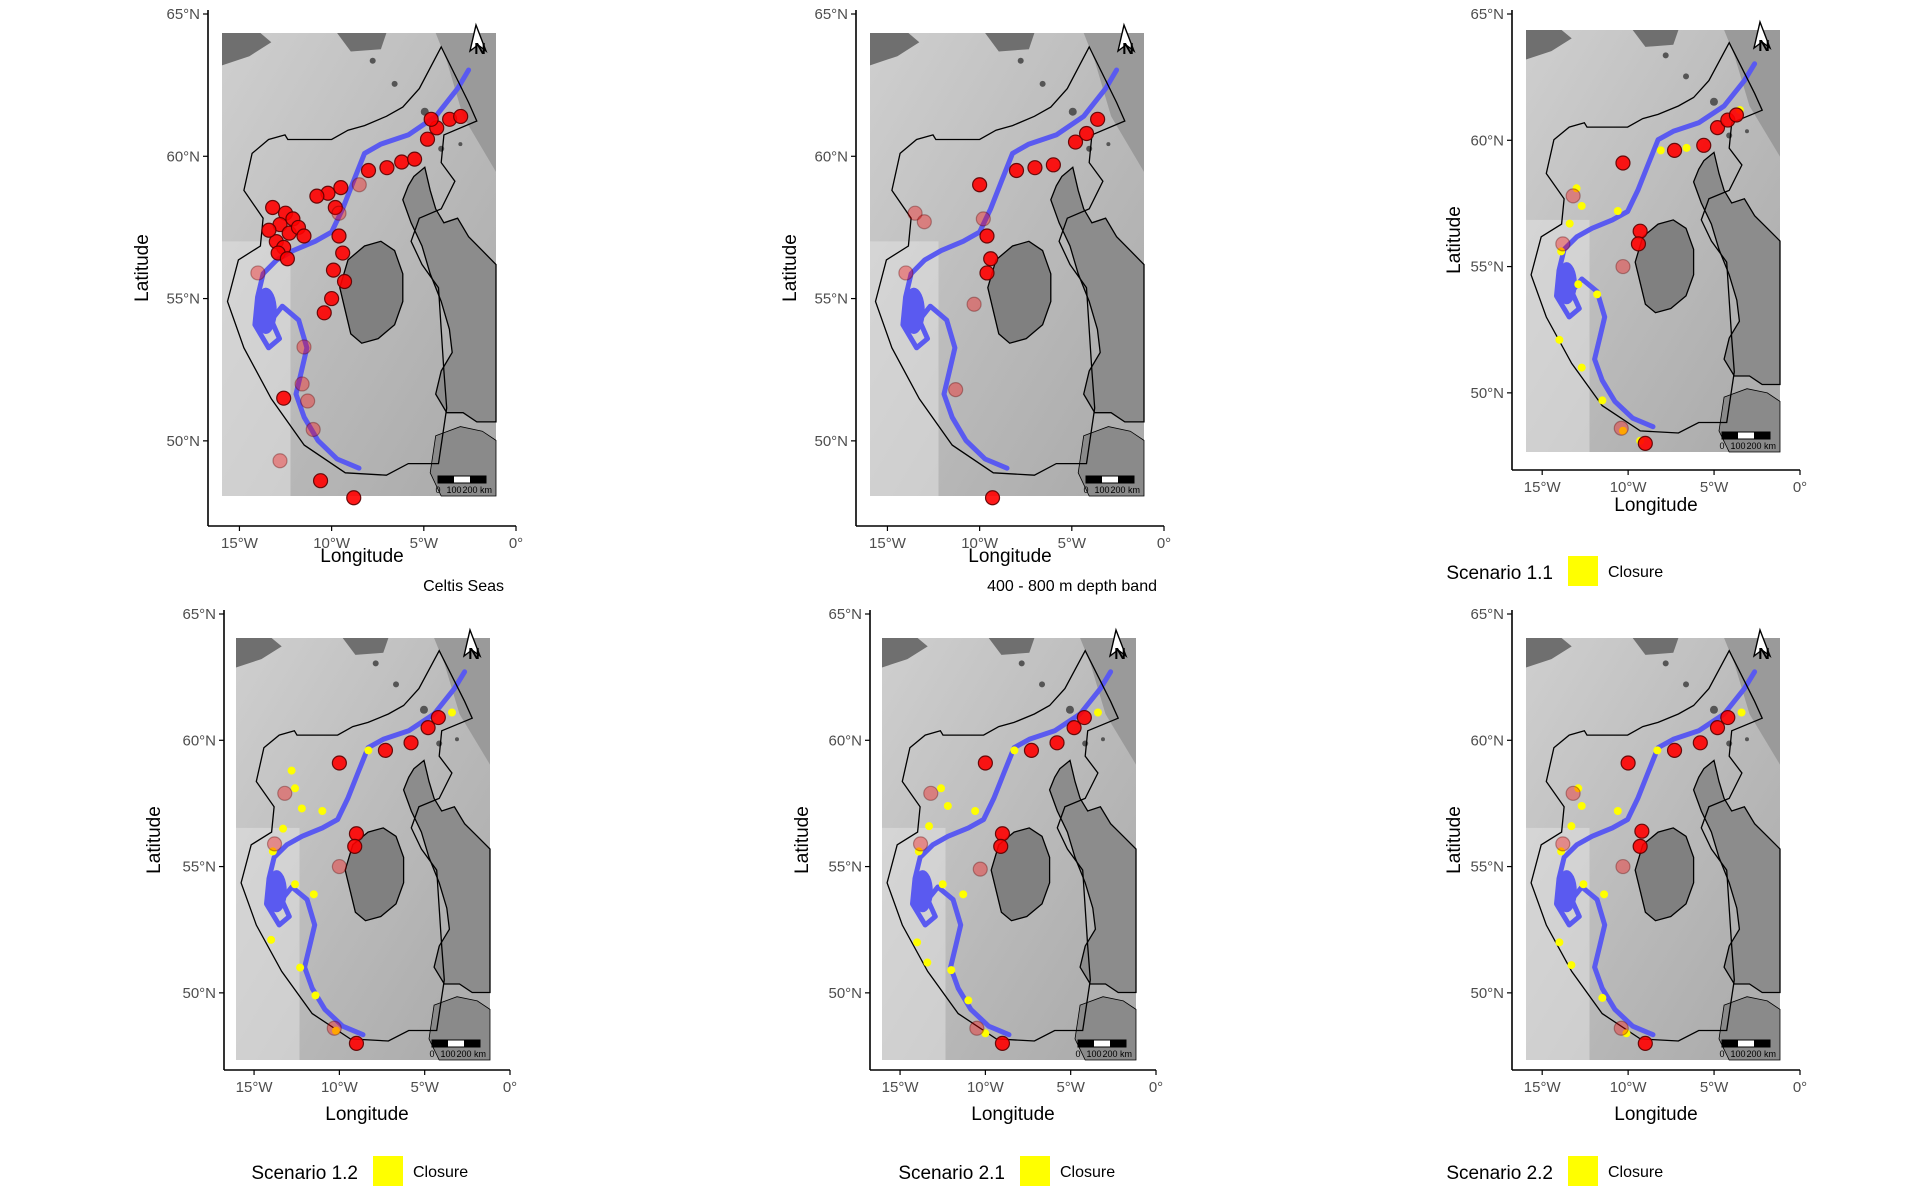 The height and width of the screenshot is (1200, 1920). Describe the element at coordinates (1499, 573) in the screenshot. I see `legend-title: Scenario 1.1` at that location.